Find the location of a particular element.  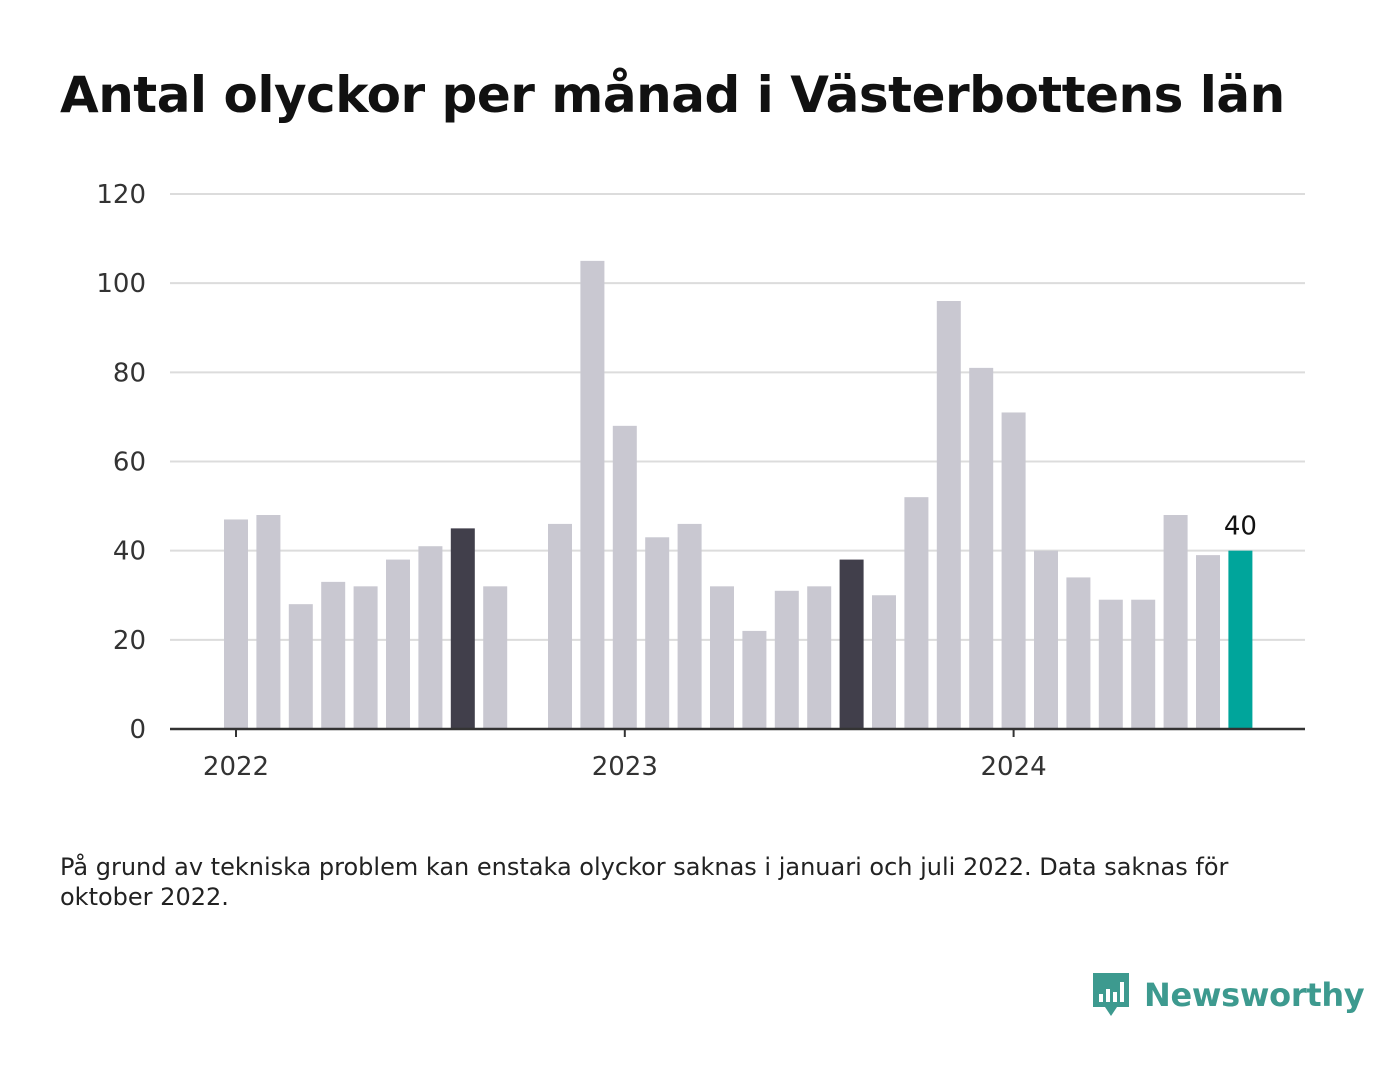

y-axis: 0 20 40 60 80 100 120 is located at coordinates (121, 462).